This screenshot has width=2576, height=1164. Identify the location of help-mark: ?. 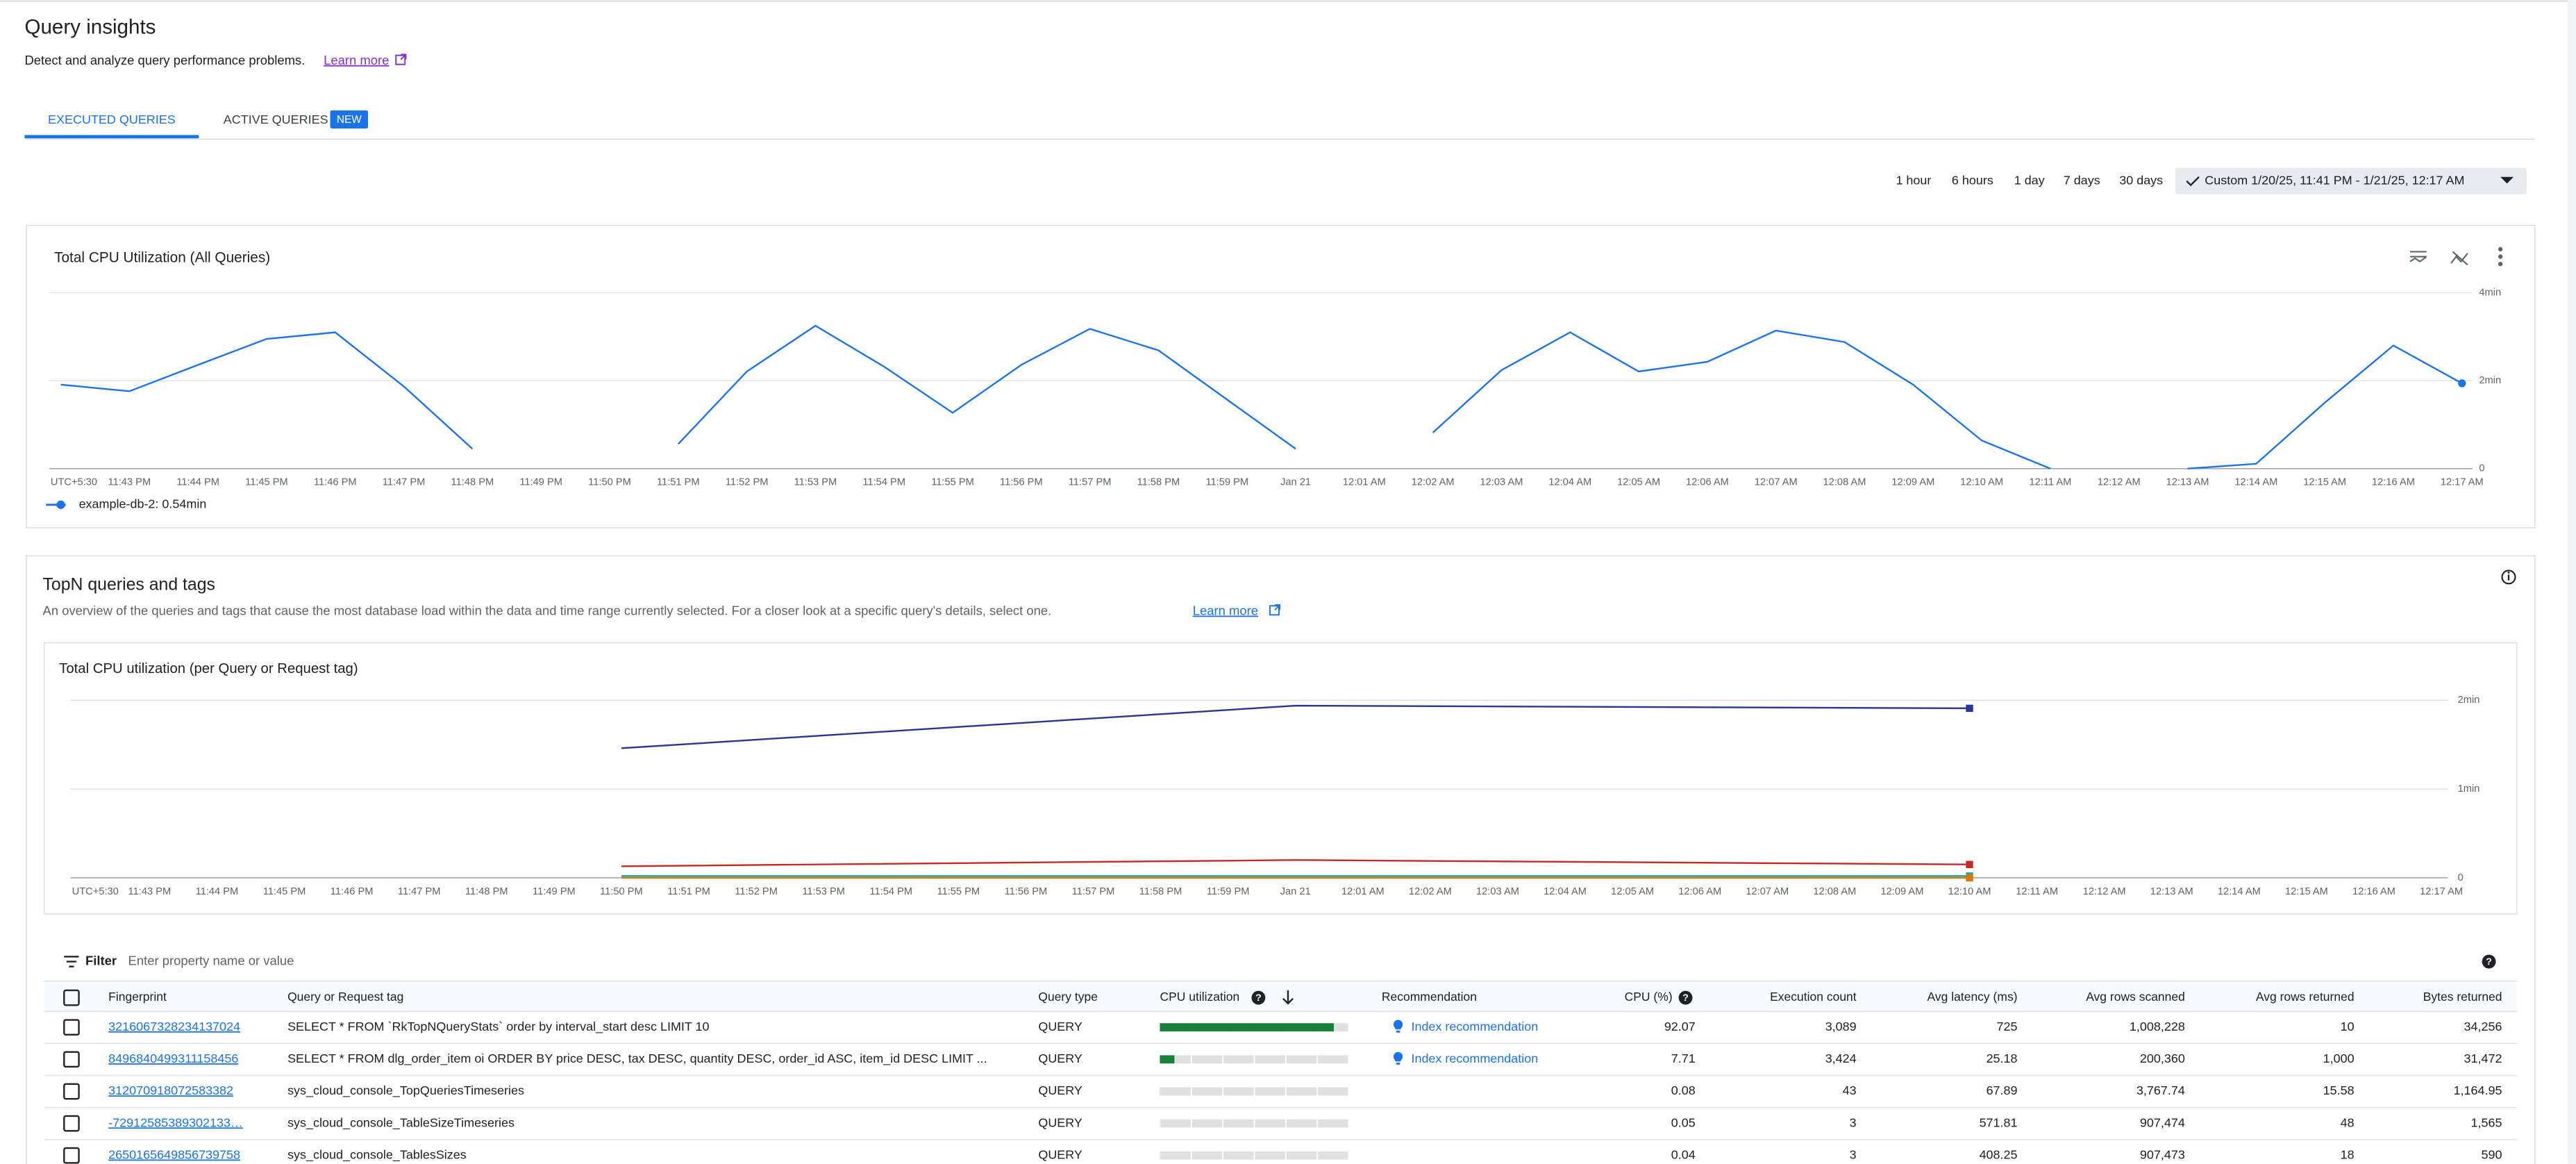
(1258, 998).